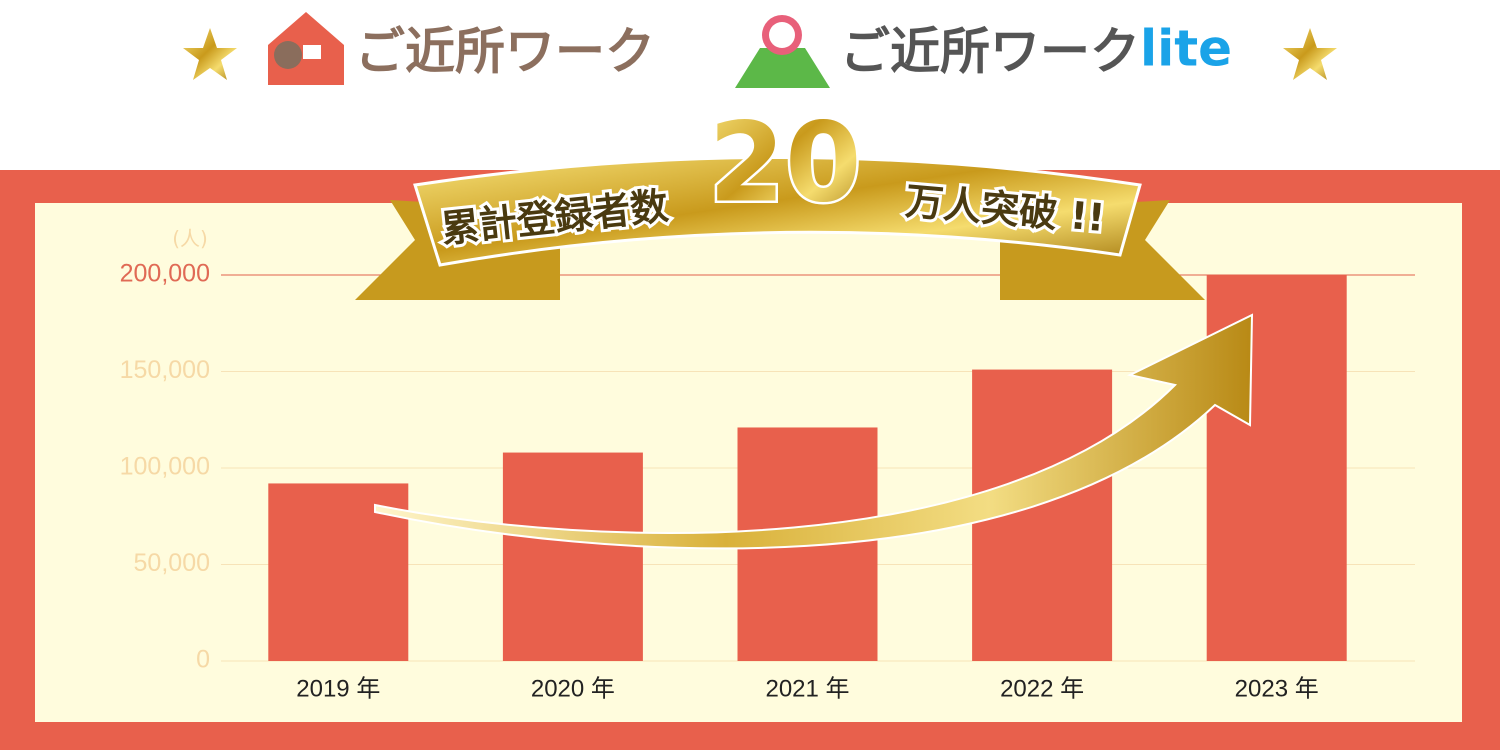 The height and width of the screenshot is (750, 1500). What do you see at coordinates (172, 563) in the screenshot?
I see `y-tick-label: 50,000` at bounding box center [172, 563].